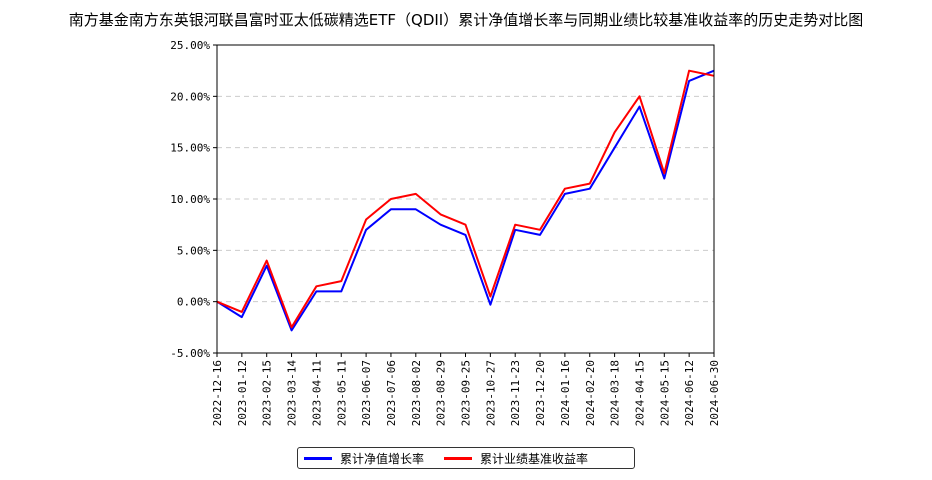  Describe the element at coordinates (515, 393) in the screenshot. I see `x-tick-label: 2023-11-23` at that location.